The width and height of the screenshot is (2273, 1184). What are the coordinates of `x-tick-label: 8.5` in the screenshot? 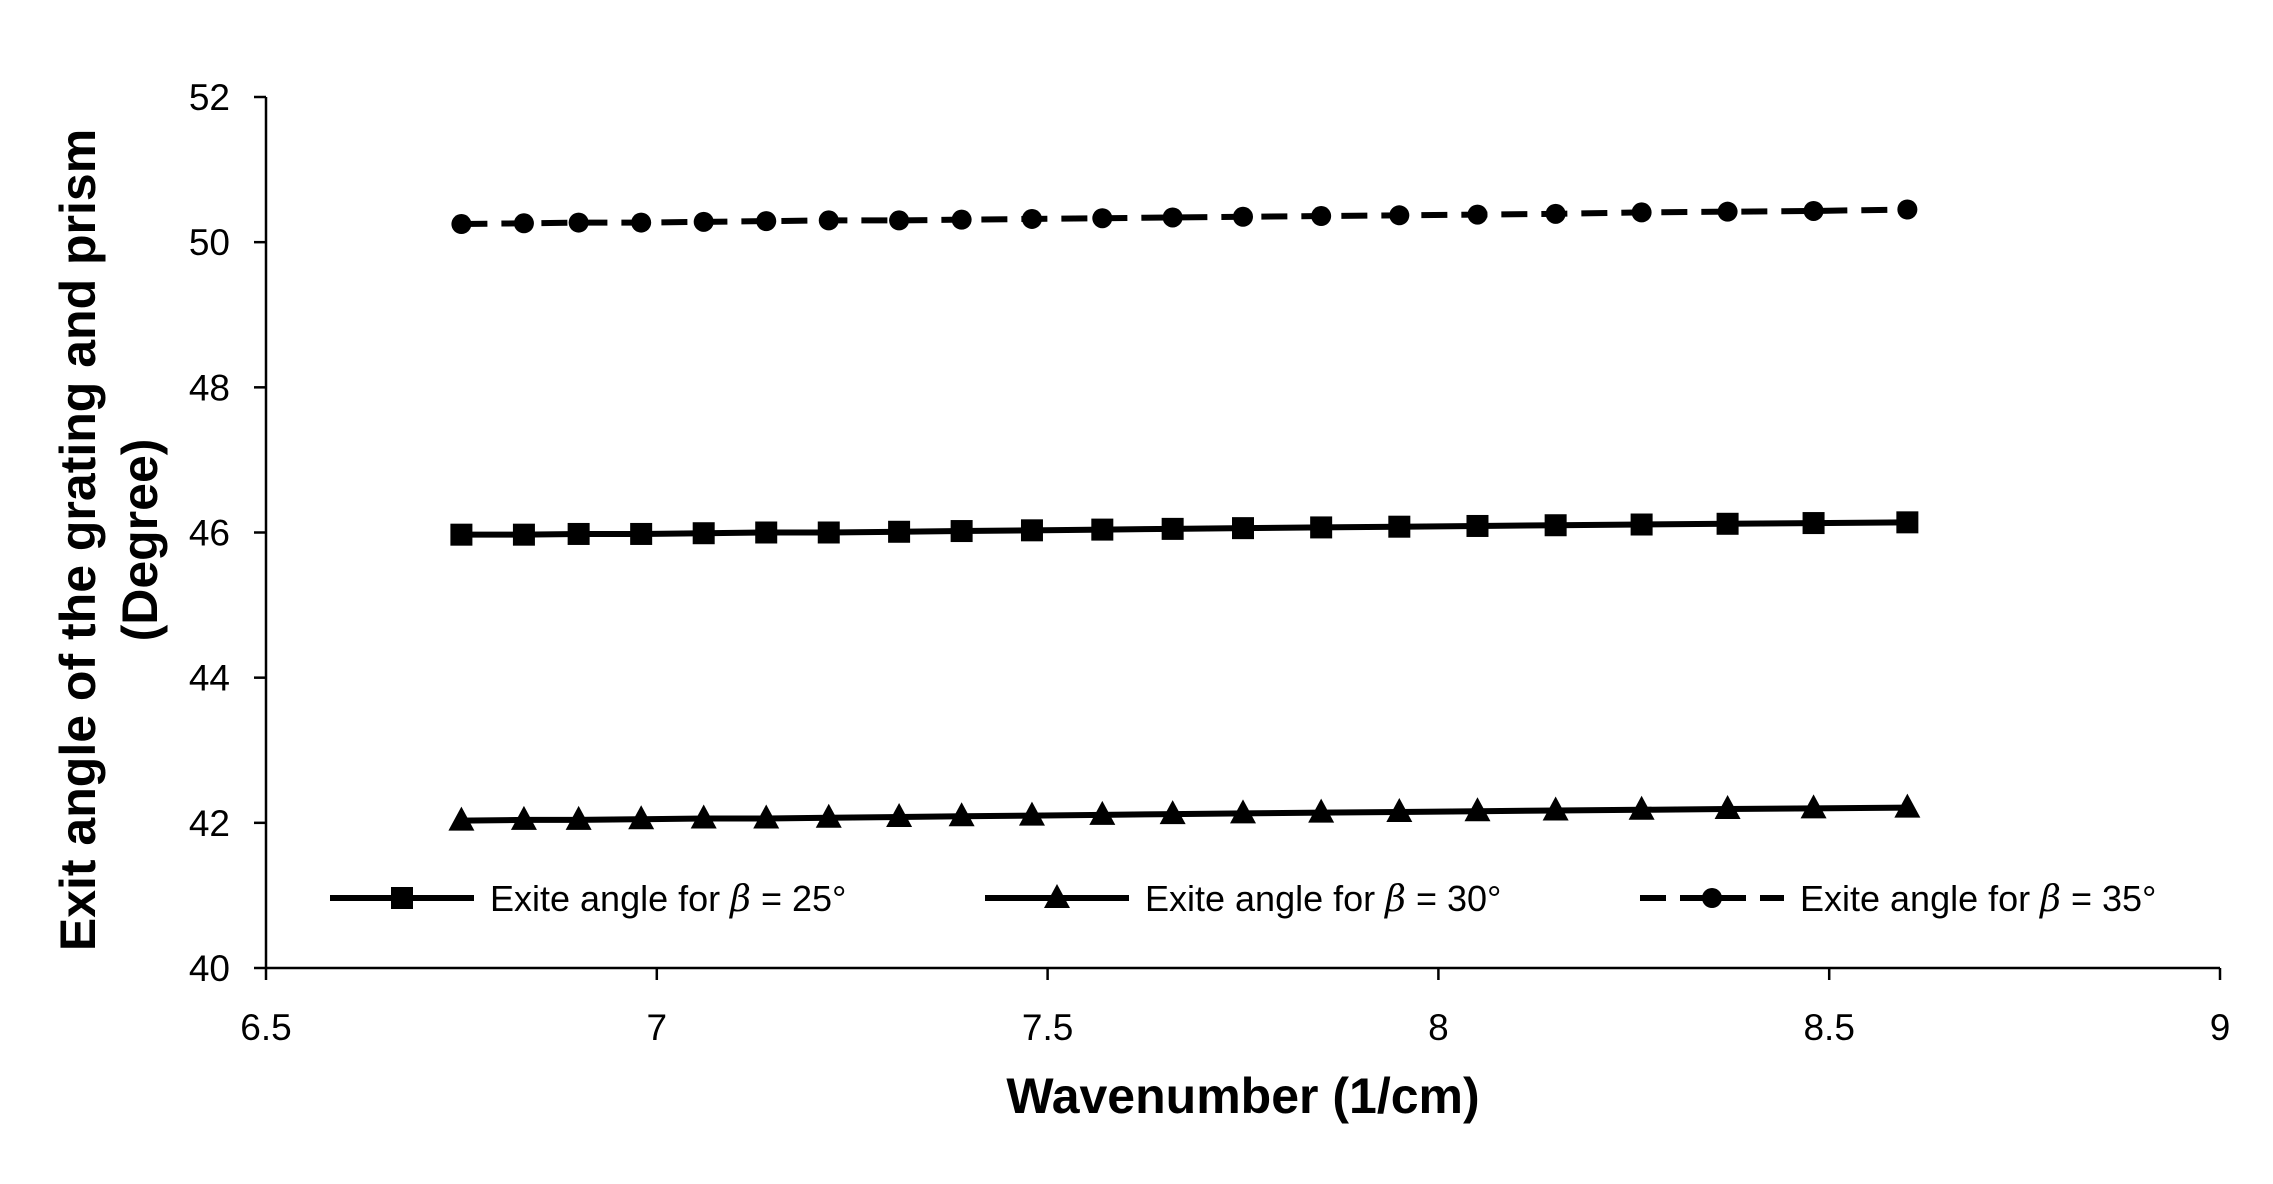 It's located at (1828, 1027).